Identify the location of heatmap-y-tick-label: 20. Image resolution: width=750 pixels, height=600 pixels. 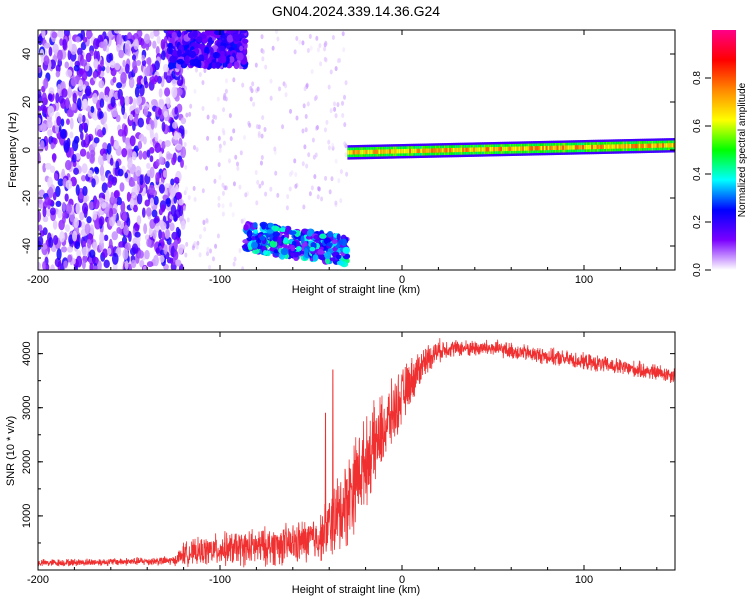
(27, 102).